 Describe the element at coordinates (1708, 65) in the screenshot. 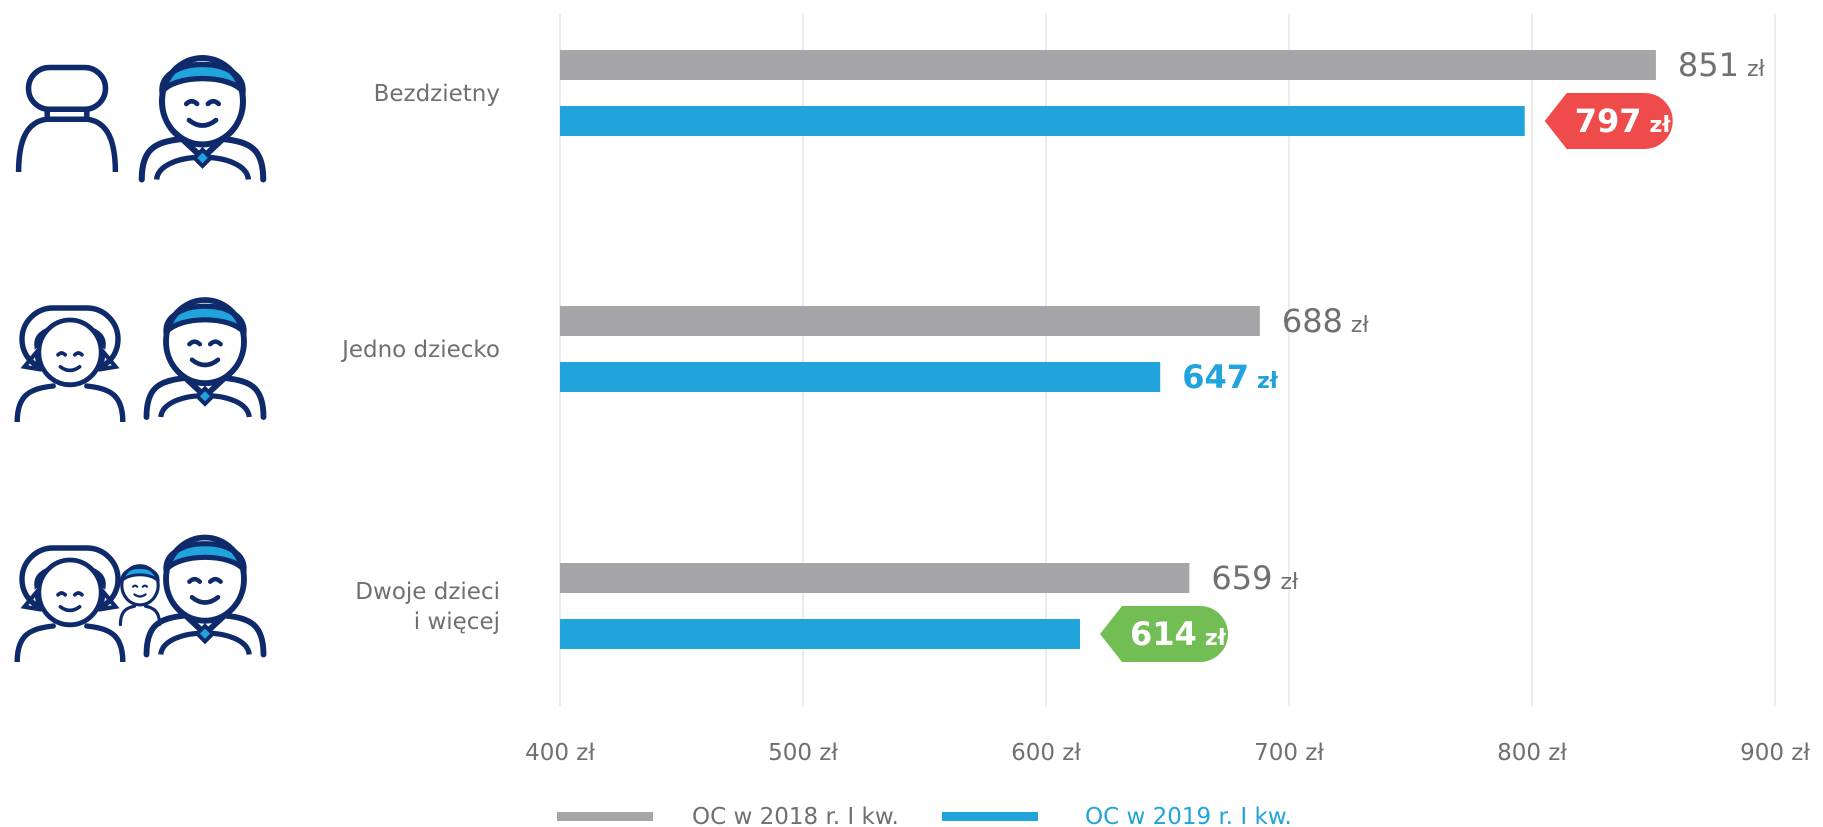

I see `value-number: 851` at that location.